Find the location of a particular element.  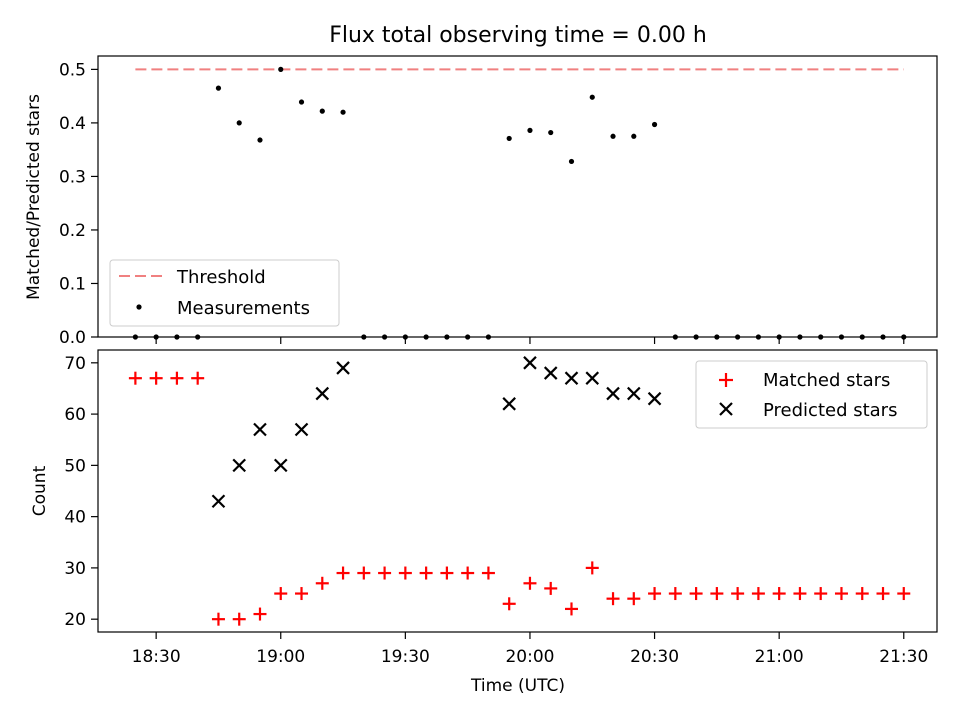

top-y-ticks: 0.0 0.1 0.2 0.3 0.4 0.5 is located at coordinates (78, 204).